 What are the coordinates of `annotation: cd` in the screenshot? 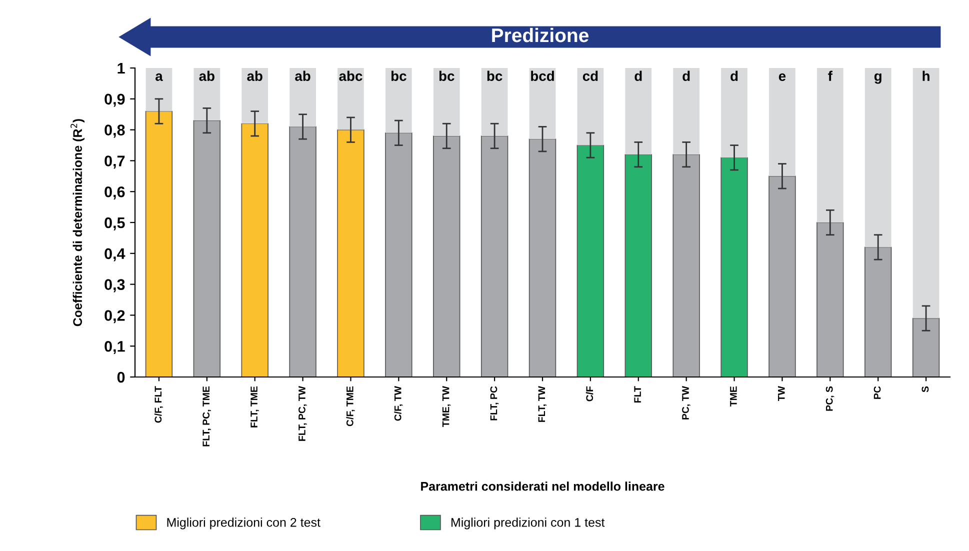 It's located at (590, 75).